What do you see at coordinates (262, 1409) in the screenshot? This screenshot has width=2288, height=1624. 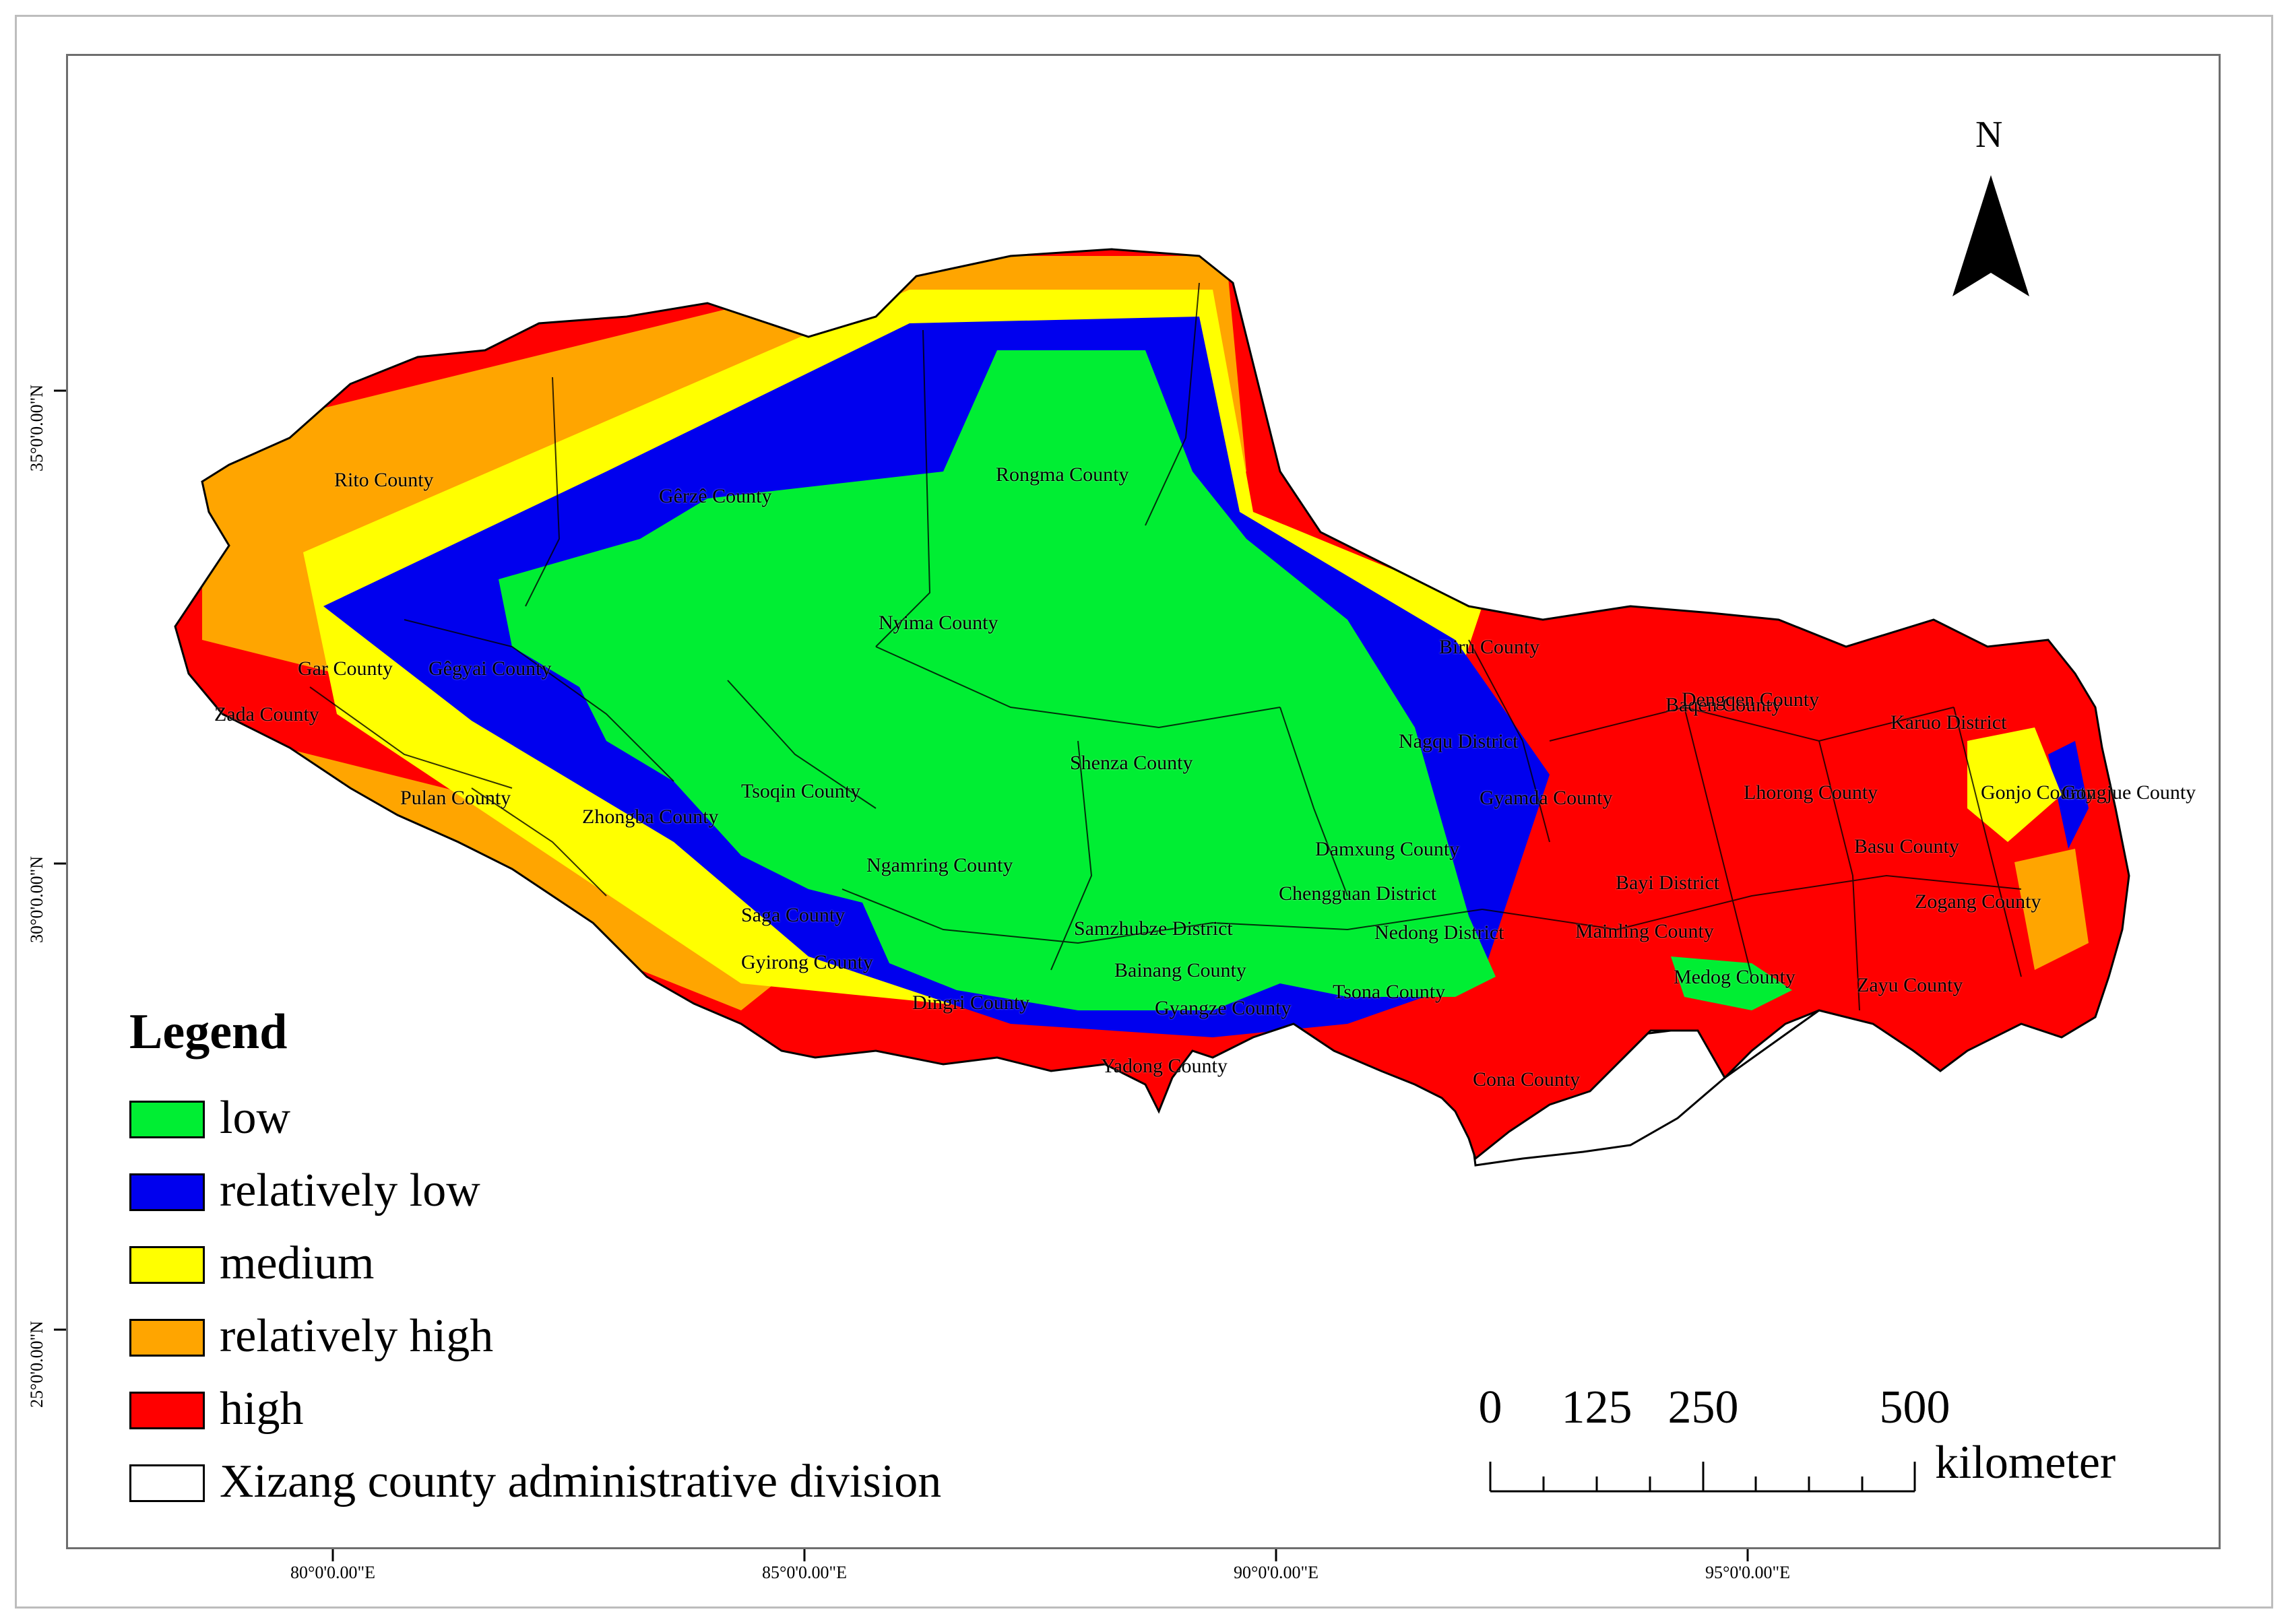 I see `legend-label-high: high` at bounding box center [262, 1409].